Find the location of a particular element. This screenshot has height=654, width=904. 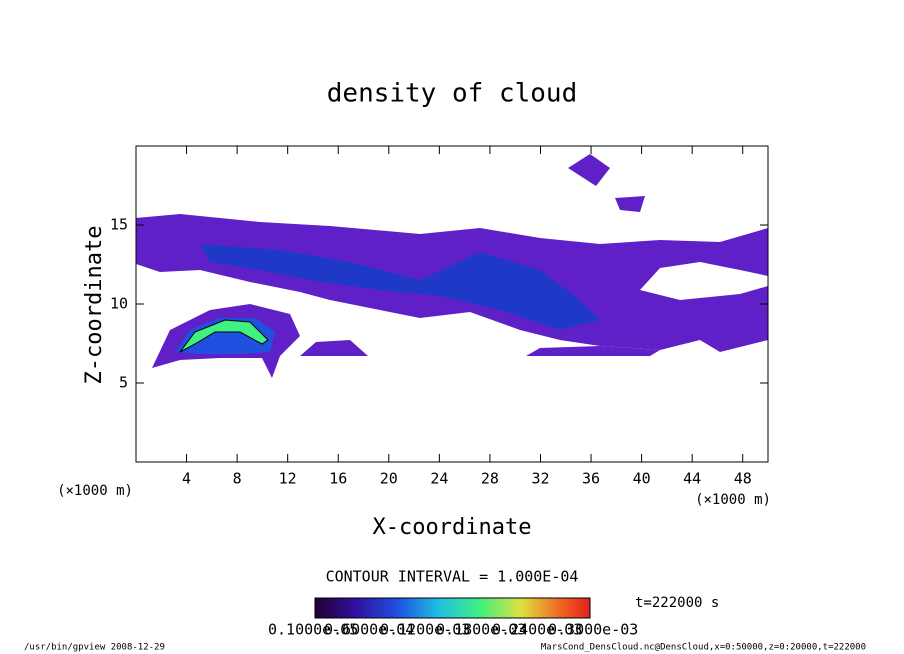

y-tick-label: 5 is located at coordinates (123, 383).